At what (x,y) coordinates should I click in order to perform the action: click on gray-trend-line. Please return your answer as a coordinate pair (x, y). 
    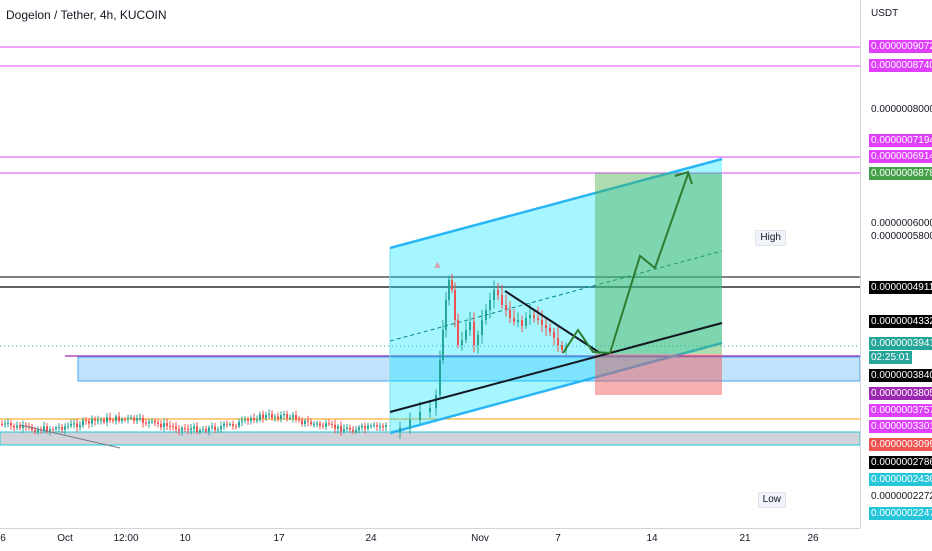
    Looking at the image, I should click on (70, 436).